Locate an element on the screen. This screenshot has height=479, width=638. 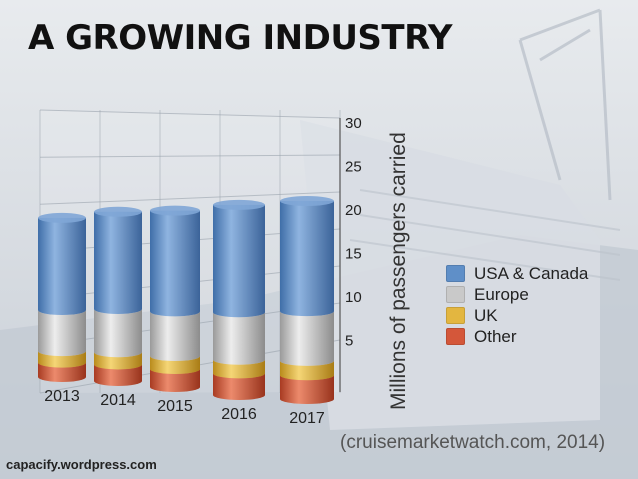
chart-legend: USA & Canada Europe UK Other is located at coordinates (517, 305).